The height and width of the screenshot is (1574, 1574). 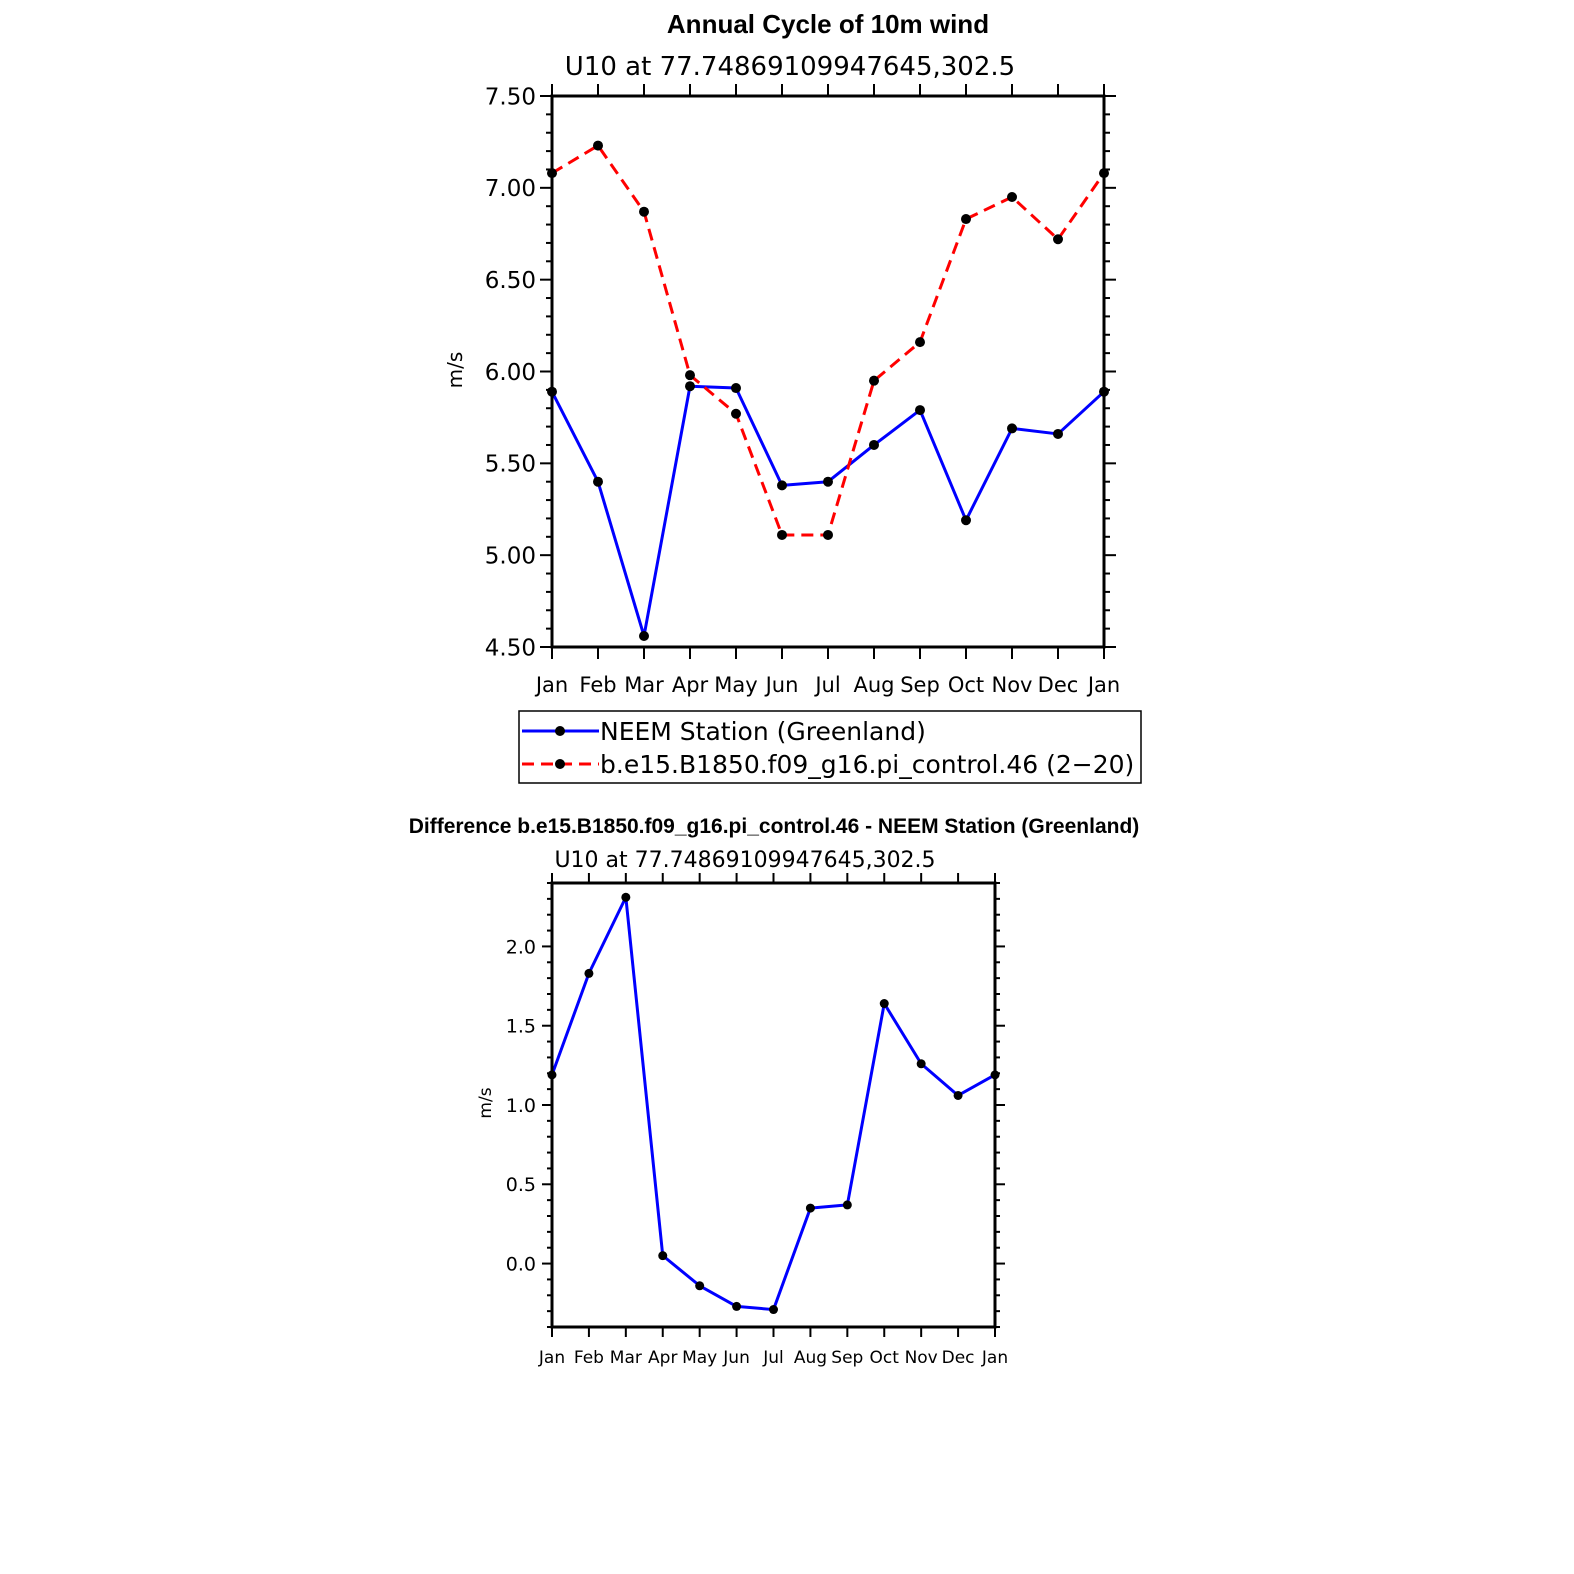 What do you see at coordinates (867, 764) in the screenshot?
I see `legend-label-model: b.e15.B1850.f09_g16.pi_control.46 (2−20)` at bounding box center [867, 764].